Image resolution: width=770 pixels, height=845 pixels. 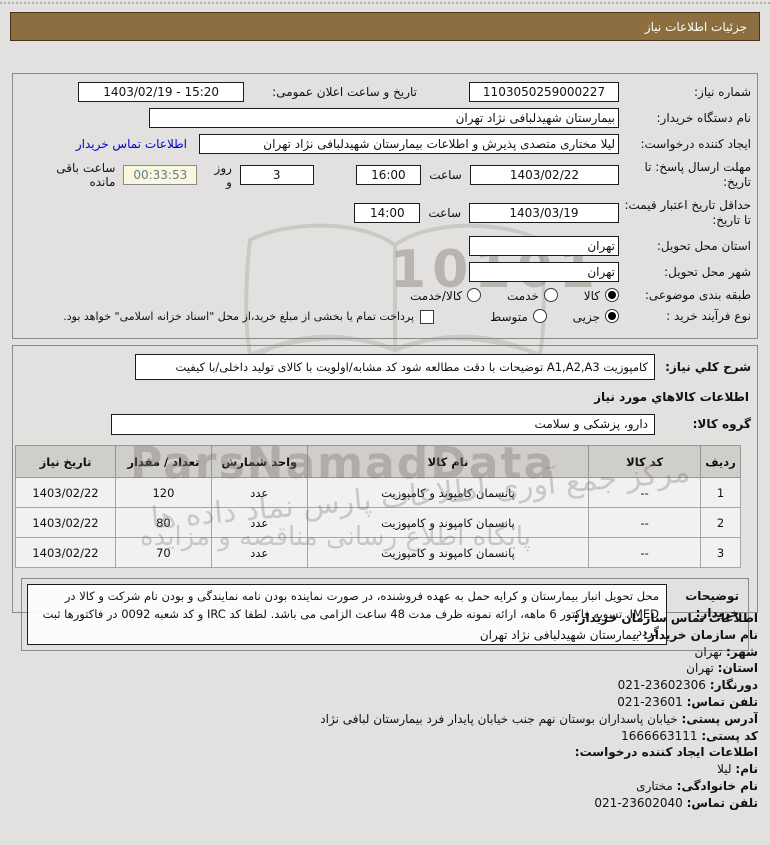 What do you see at coordinates (601, 295) in the screenshot?
I see `classification-option: کالا` at bounding box center [601, 295].